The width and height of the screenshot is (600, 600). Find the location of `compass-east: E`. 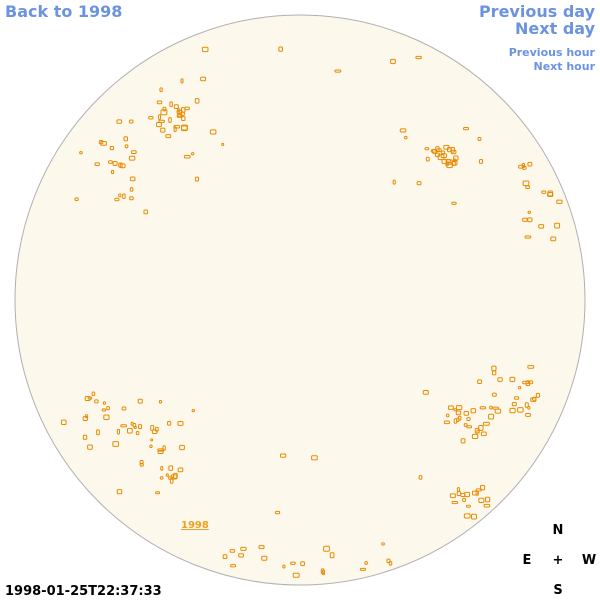

compass-east: E is located at coordinates (527, 560).